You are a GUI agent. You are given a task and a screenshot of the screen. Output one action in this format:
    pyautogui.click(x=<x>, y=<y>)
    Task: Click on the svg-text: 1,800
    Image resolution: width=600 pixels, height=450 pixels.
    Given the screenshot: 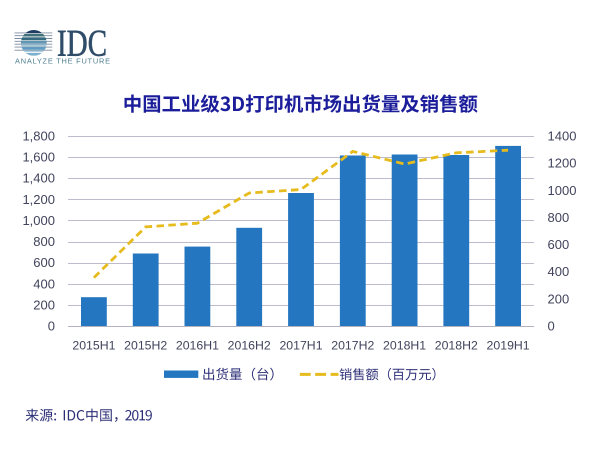 What is the action you would take?
    pyautogui.click(x=38, y=136)
    